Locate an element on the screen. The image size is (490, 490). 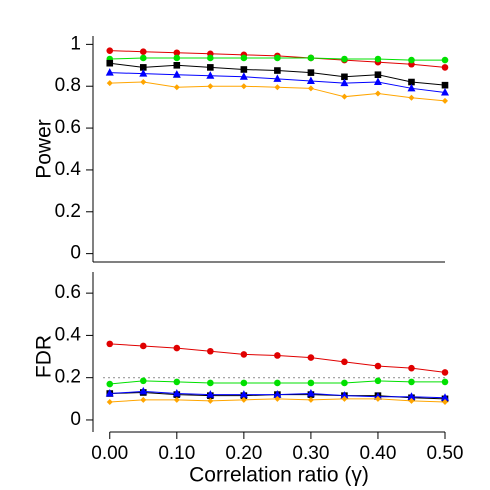
y-axis-label: Power is located at coordinates (44, 149).